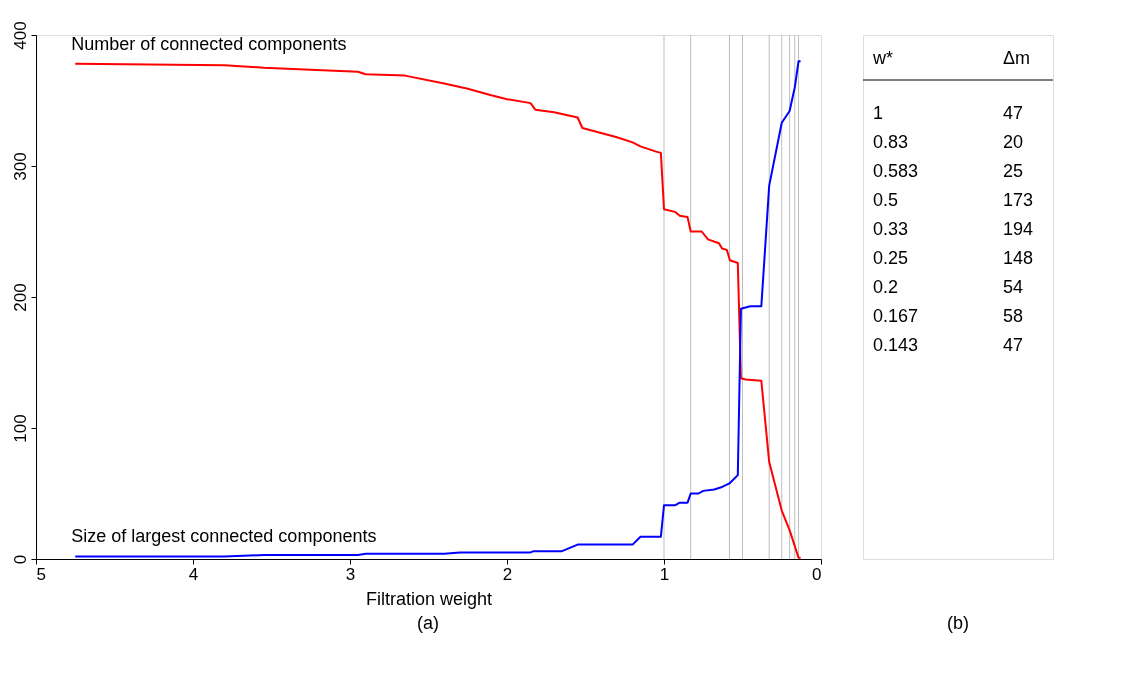 The height and width of the screenshot is (677, 1144). What do you see at coordinates (891, 229) in the screenshot?
I see `text: 0.33` at bounding box center [891, 229].